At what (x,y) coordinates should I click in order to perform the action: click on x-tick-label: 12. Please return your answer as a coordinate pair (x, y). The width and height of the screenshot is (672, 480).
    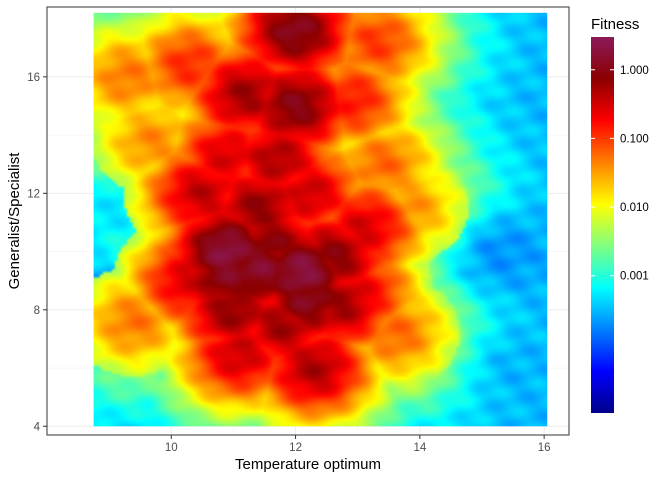
    Looking at the image, I should click on (295, 448).